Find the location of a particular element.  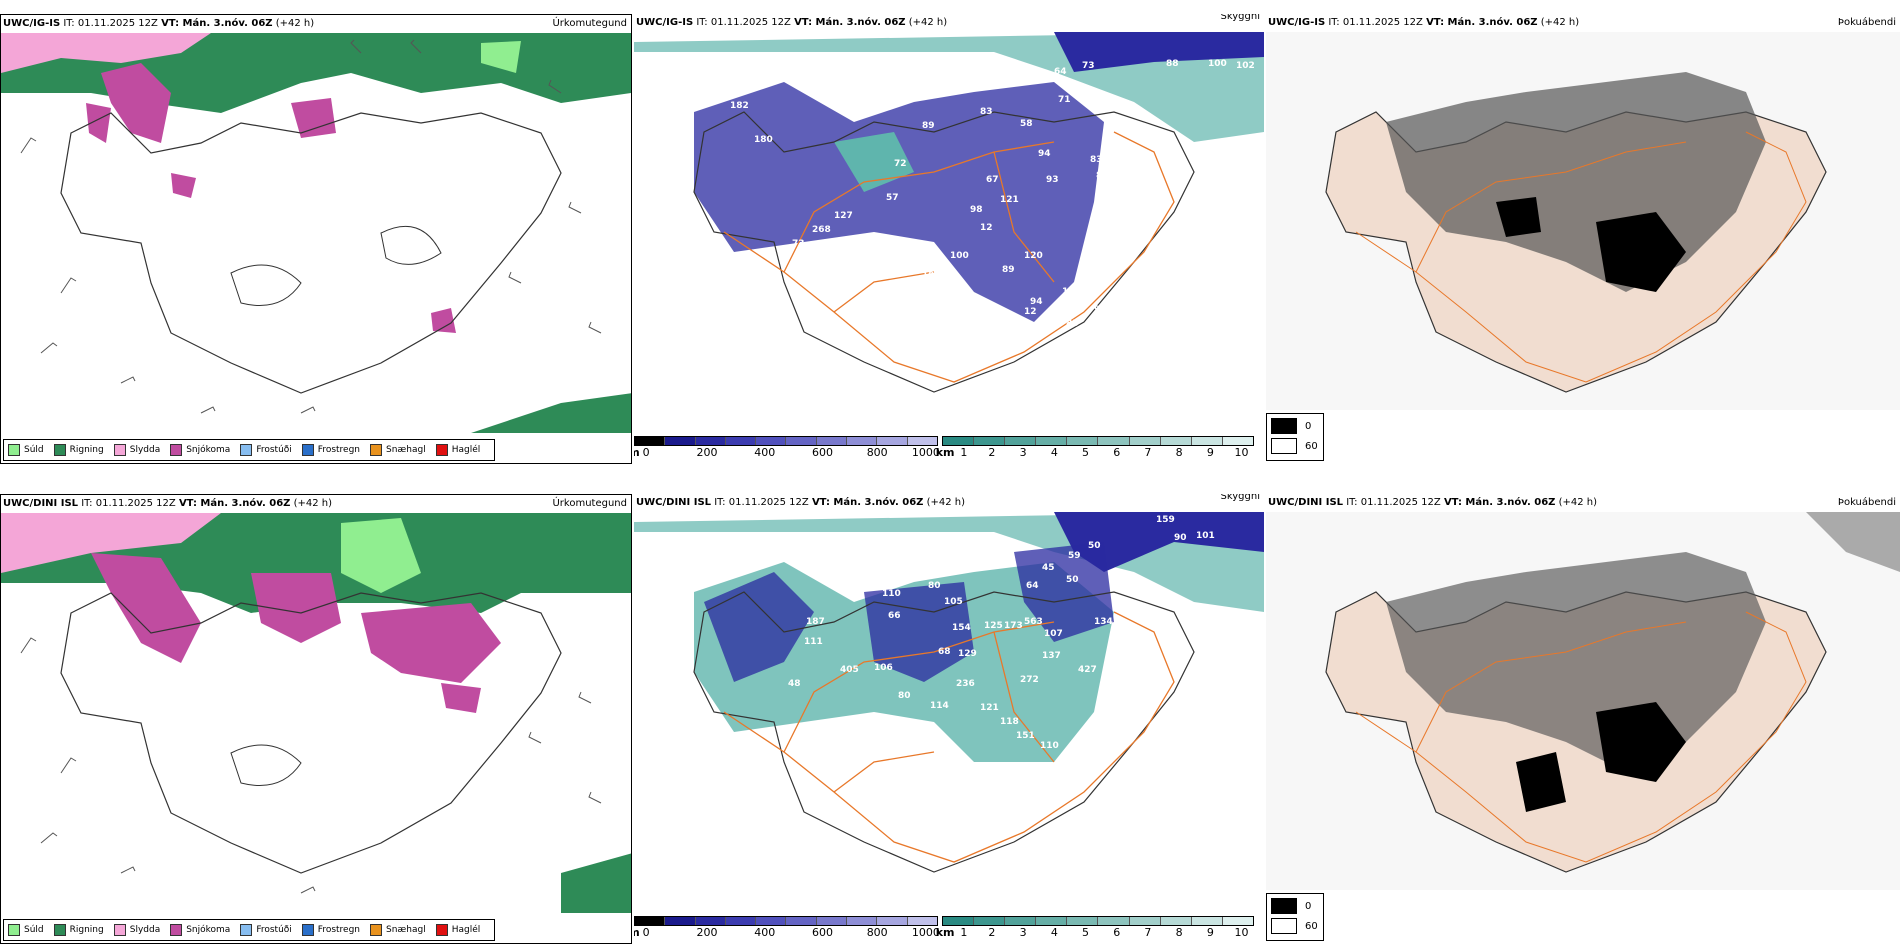

vis-value: 240 is located at coordinates (747, 564).